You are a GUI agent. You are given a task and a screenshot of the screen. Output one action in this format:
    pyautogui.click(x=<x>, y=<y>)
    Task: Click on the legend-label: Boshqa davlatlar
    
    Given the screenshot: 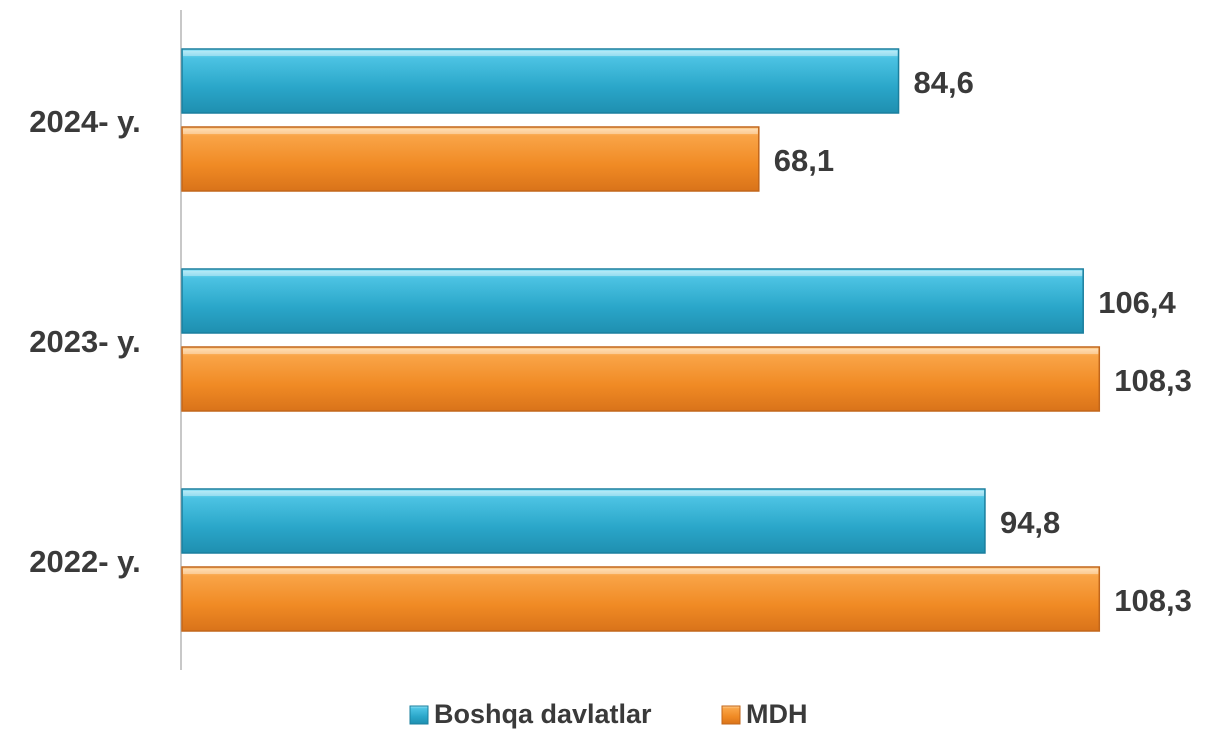 What is the action you would take?
    pyautogui.click(x=543, y=714)
    